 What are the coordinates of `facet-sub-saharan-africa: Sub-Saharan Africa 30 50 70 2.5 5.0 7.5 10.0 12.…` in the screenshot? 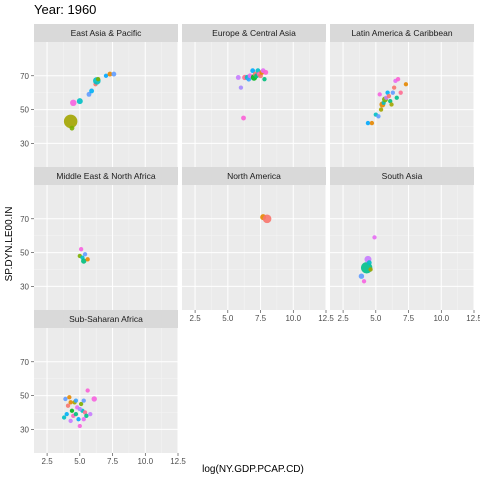 It's located at (103, 388).